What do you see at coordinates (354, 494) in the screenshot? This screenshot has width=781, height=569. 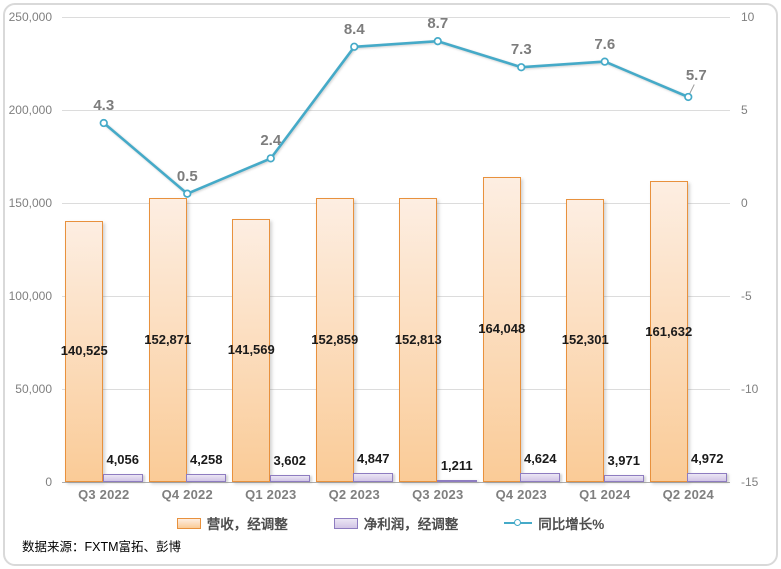 I see `x-axis-tick-label: Q2 2023` at bounding box center [354, 494].